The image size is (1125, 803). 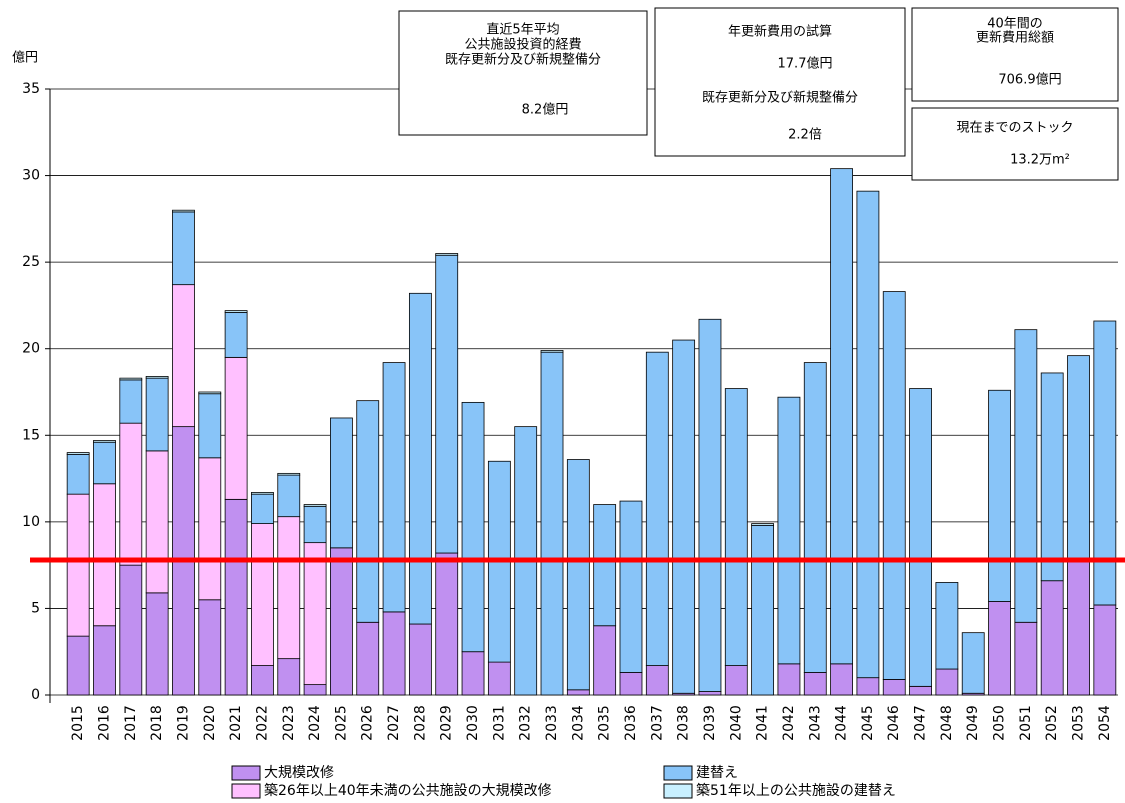 What do you see at coordinates (420, 723) in the screenshot?
I see `x-tick-label: 2028` at bounding box center [420, 723].